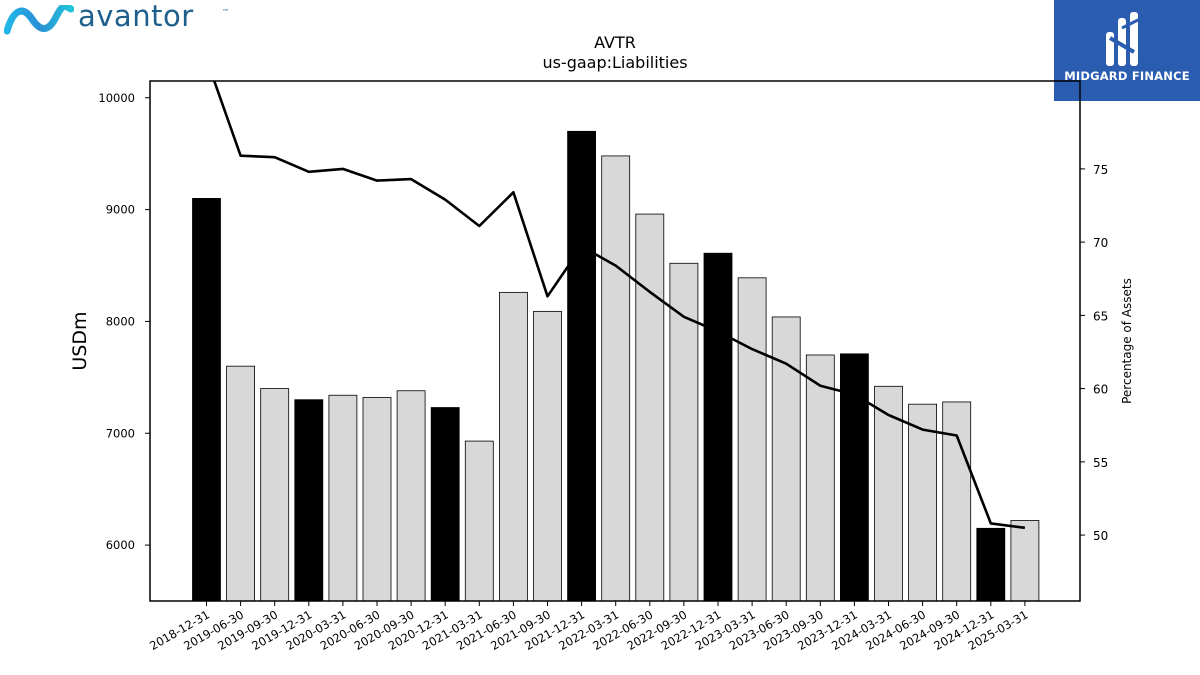 The width and height of the screenshot is (1200, 675). I want to click on y-axis-label: USDm, so click(80, 340).